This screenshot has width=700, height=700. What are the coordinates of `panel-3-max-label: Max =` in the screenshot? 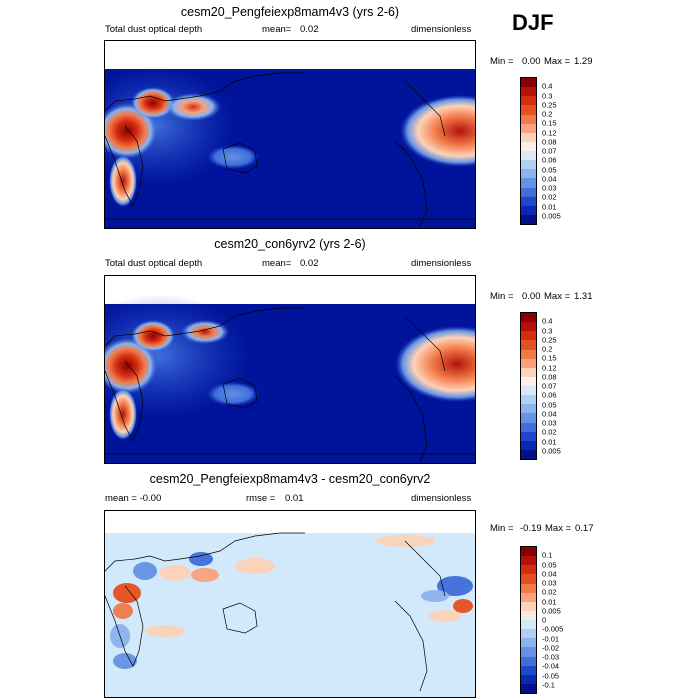 It's located at (558, 528).